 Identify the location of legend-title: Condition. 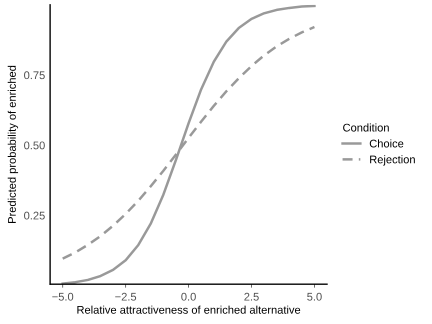
(366, 127).